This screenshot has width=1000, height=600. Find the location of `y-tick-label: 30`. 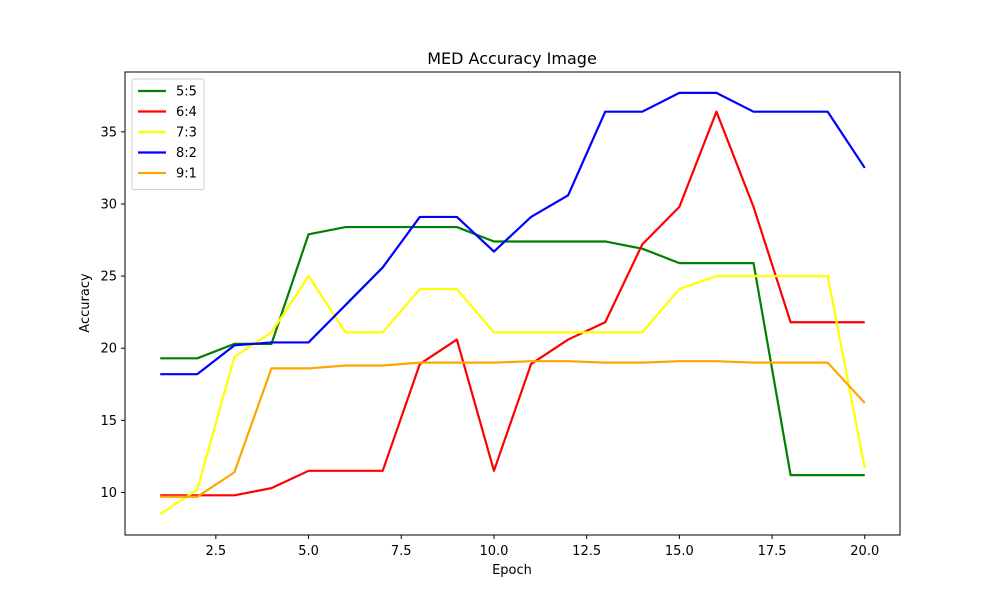

y-tick-label: 30 is located at coordinates (108, 204).